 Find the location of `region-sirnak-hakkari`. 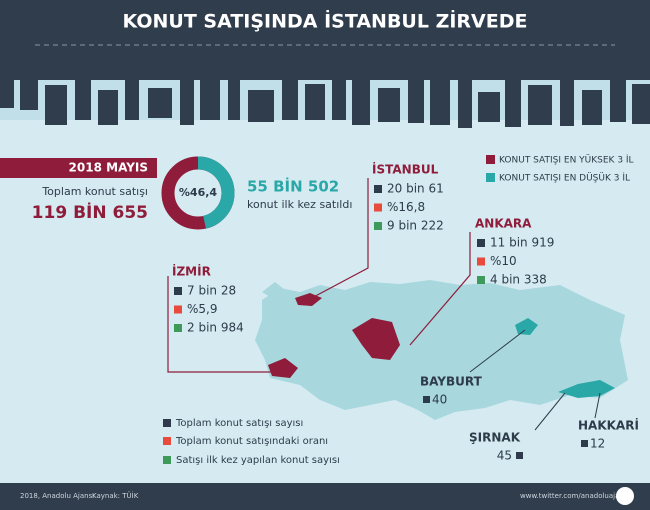

region-sirnak-hakkari is located at coordinates (586, 389).